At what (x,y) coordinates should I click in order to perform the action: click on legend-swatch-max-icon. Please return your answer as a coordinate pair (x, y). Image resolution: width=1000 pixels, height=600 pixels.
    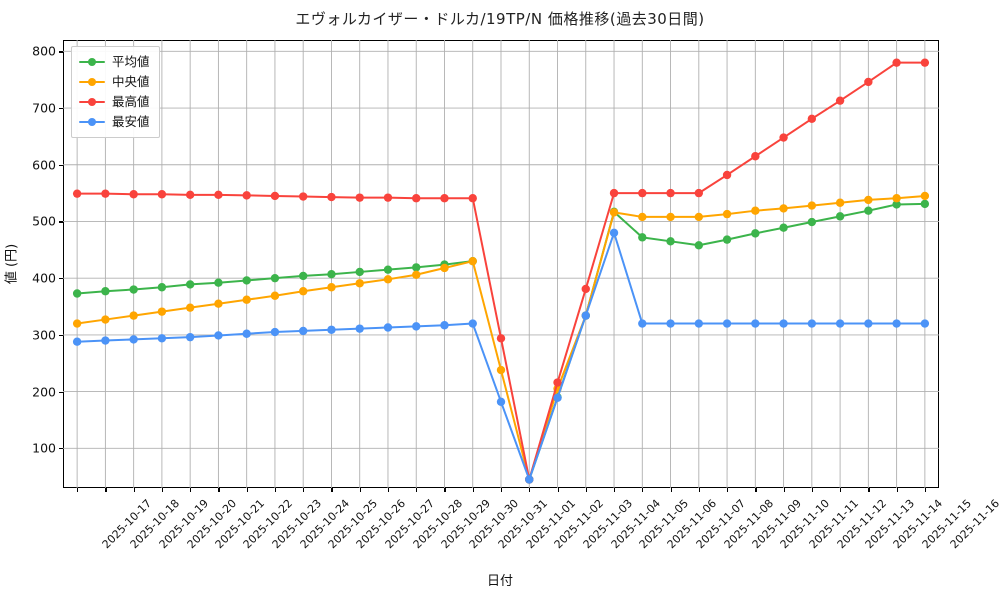
    Looking at the image, I should click on (92, 102).